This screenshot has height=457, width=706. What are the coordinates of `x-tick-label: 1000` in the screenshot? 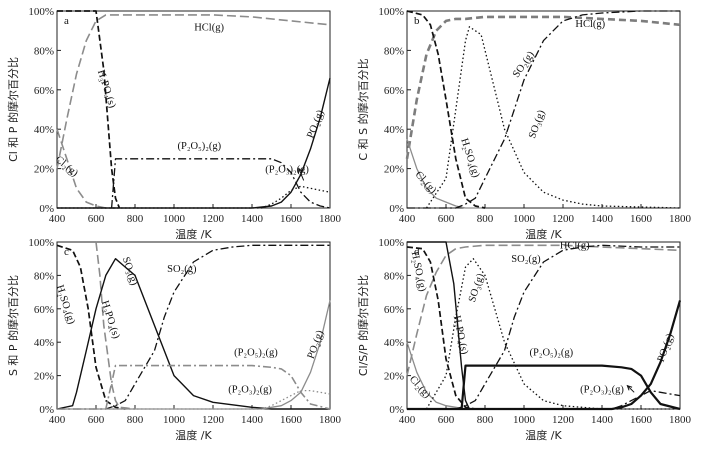 It's located at (174, 420).